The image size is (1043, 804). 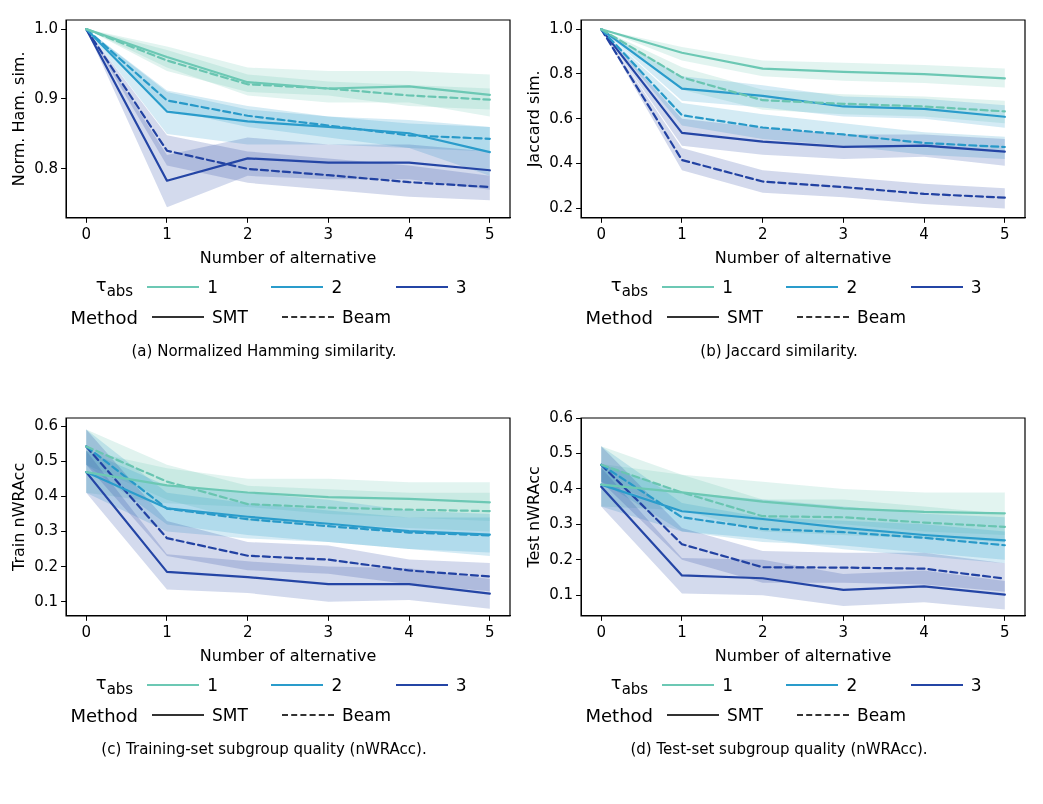 What do you see at coordinates (18, 119) in the screenshot?
I see `y-axis-title: Norm. Ham. sim.` at bounding box center [18, 119].